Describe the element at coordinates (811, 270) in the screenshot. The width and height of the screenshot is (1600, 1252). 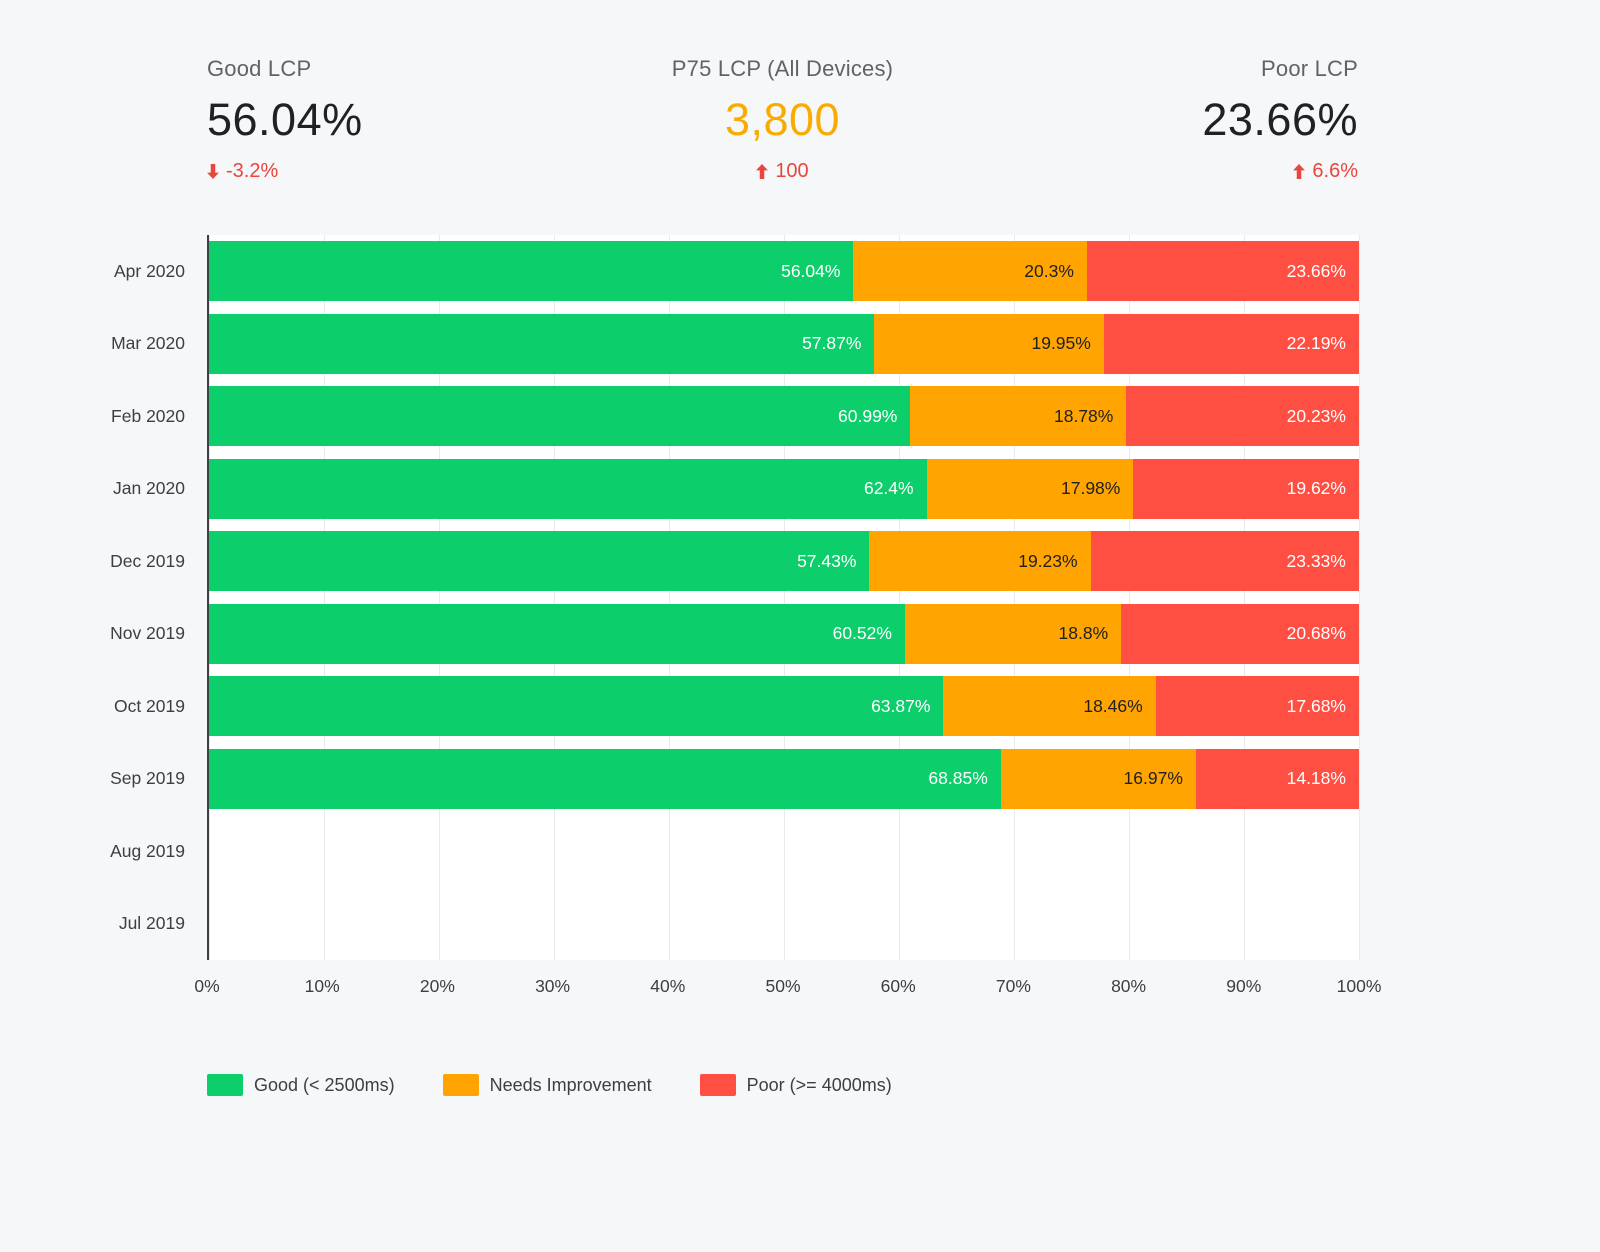
I see `segment-value-label: 56.04%` at that location.